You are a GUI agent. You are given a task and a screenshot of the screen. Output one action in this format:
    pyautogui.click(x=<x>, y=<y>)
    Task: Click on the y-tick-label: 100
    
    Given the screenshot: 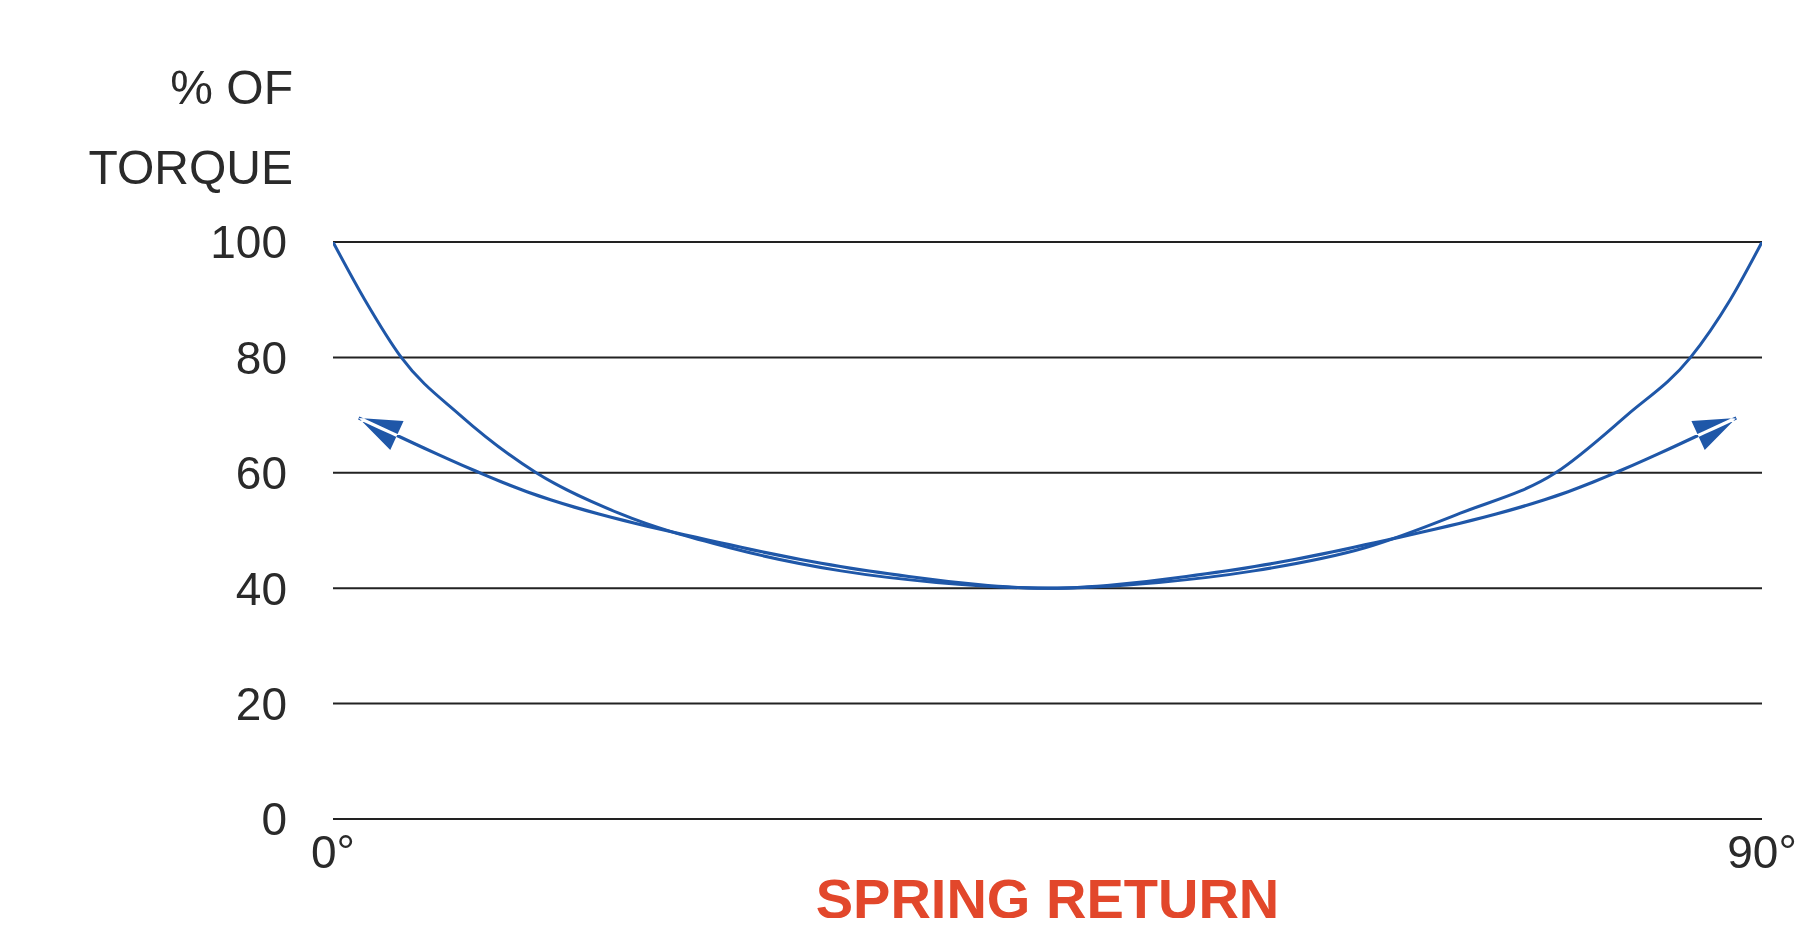 What is the action you would take?
    pyautogui.click(x=248, y=242)
    